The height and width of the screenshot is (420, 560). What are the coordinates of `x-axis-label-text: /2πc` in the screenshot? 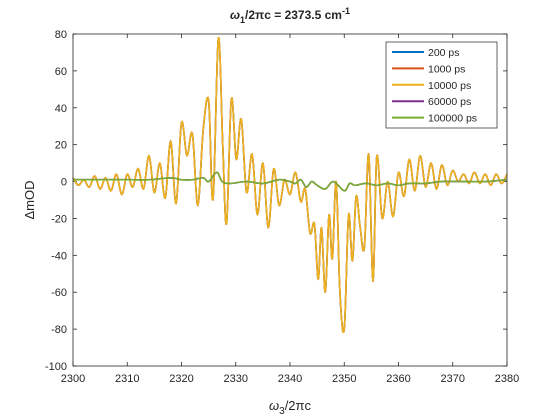 It's located at (298, 405).